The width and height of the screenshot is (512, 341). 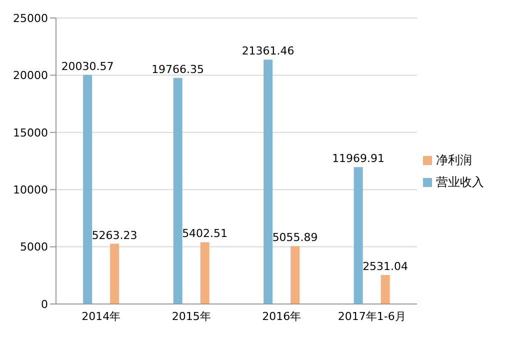 I want to click on data-label: 20030.57, so click(x=87, y=66).